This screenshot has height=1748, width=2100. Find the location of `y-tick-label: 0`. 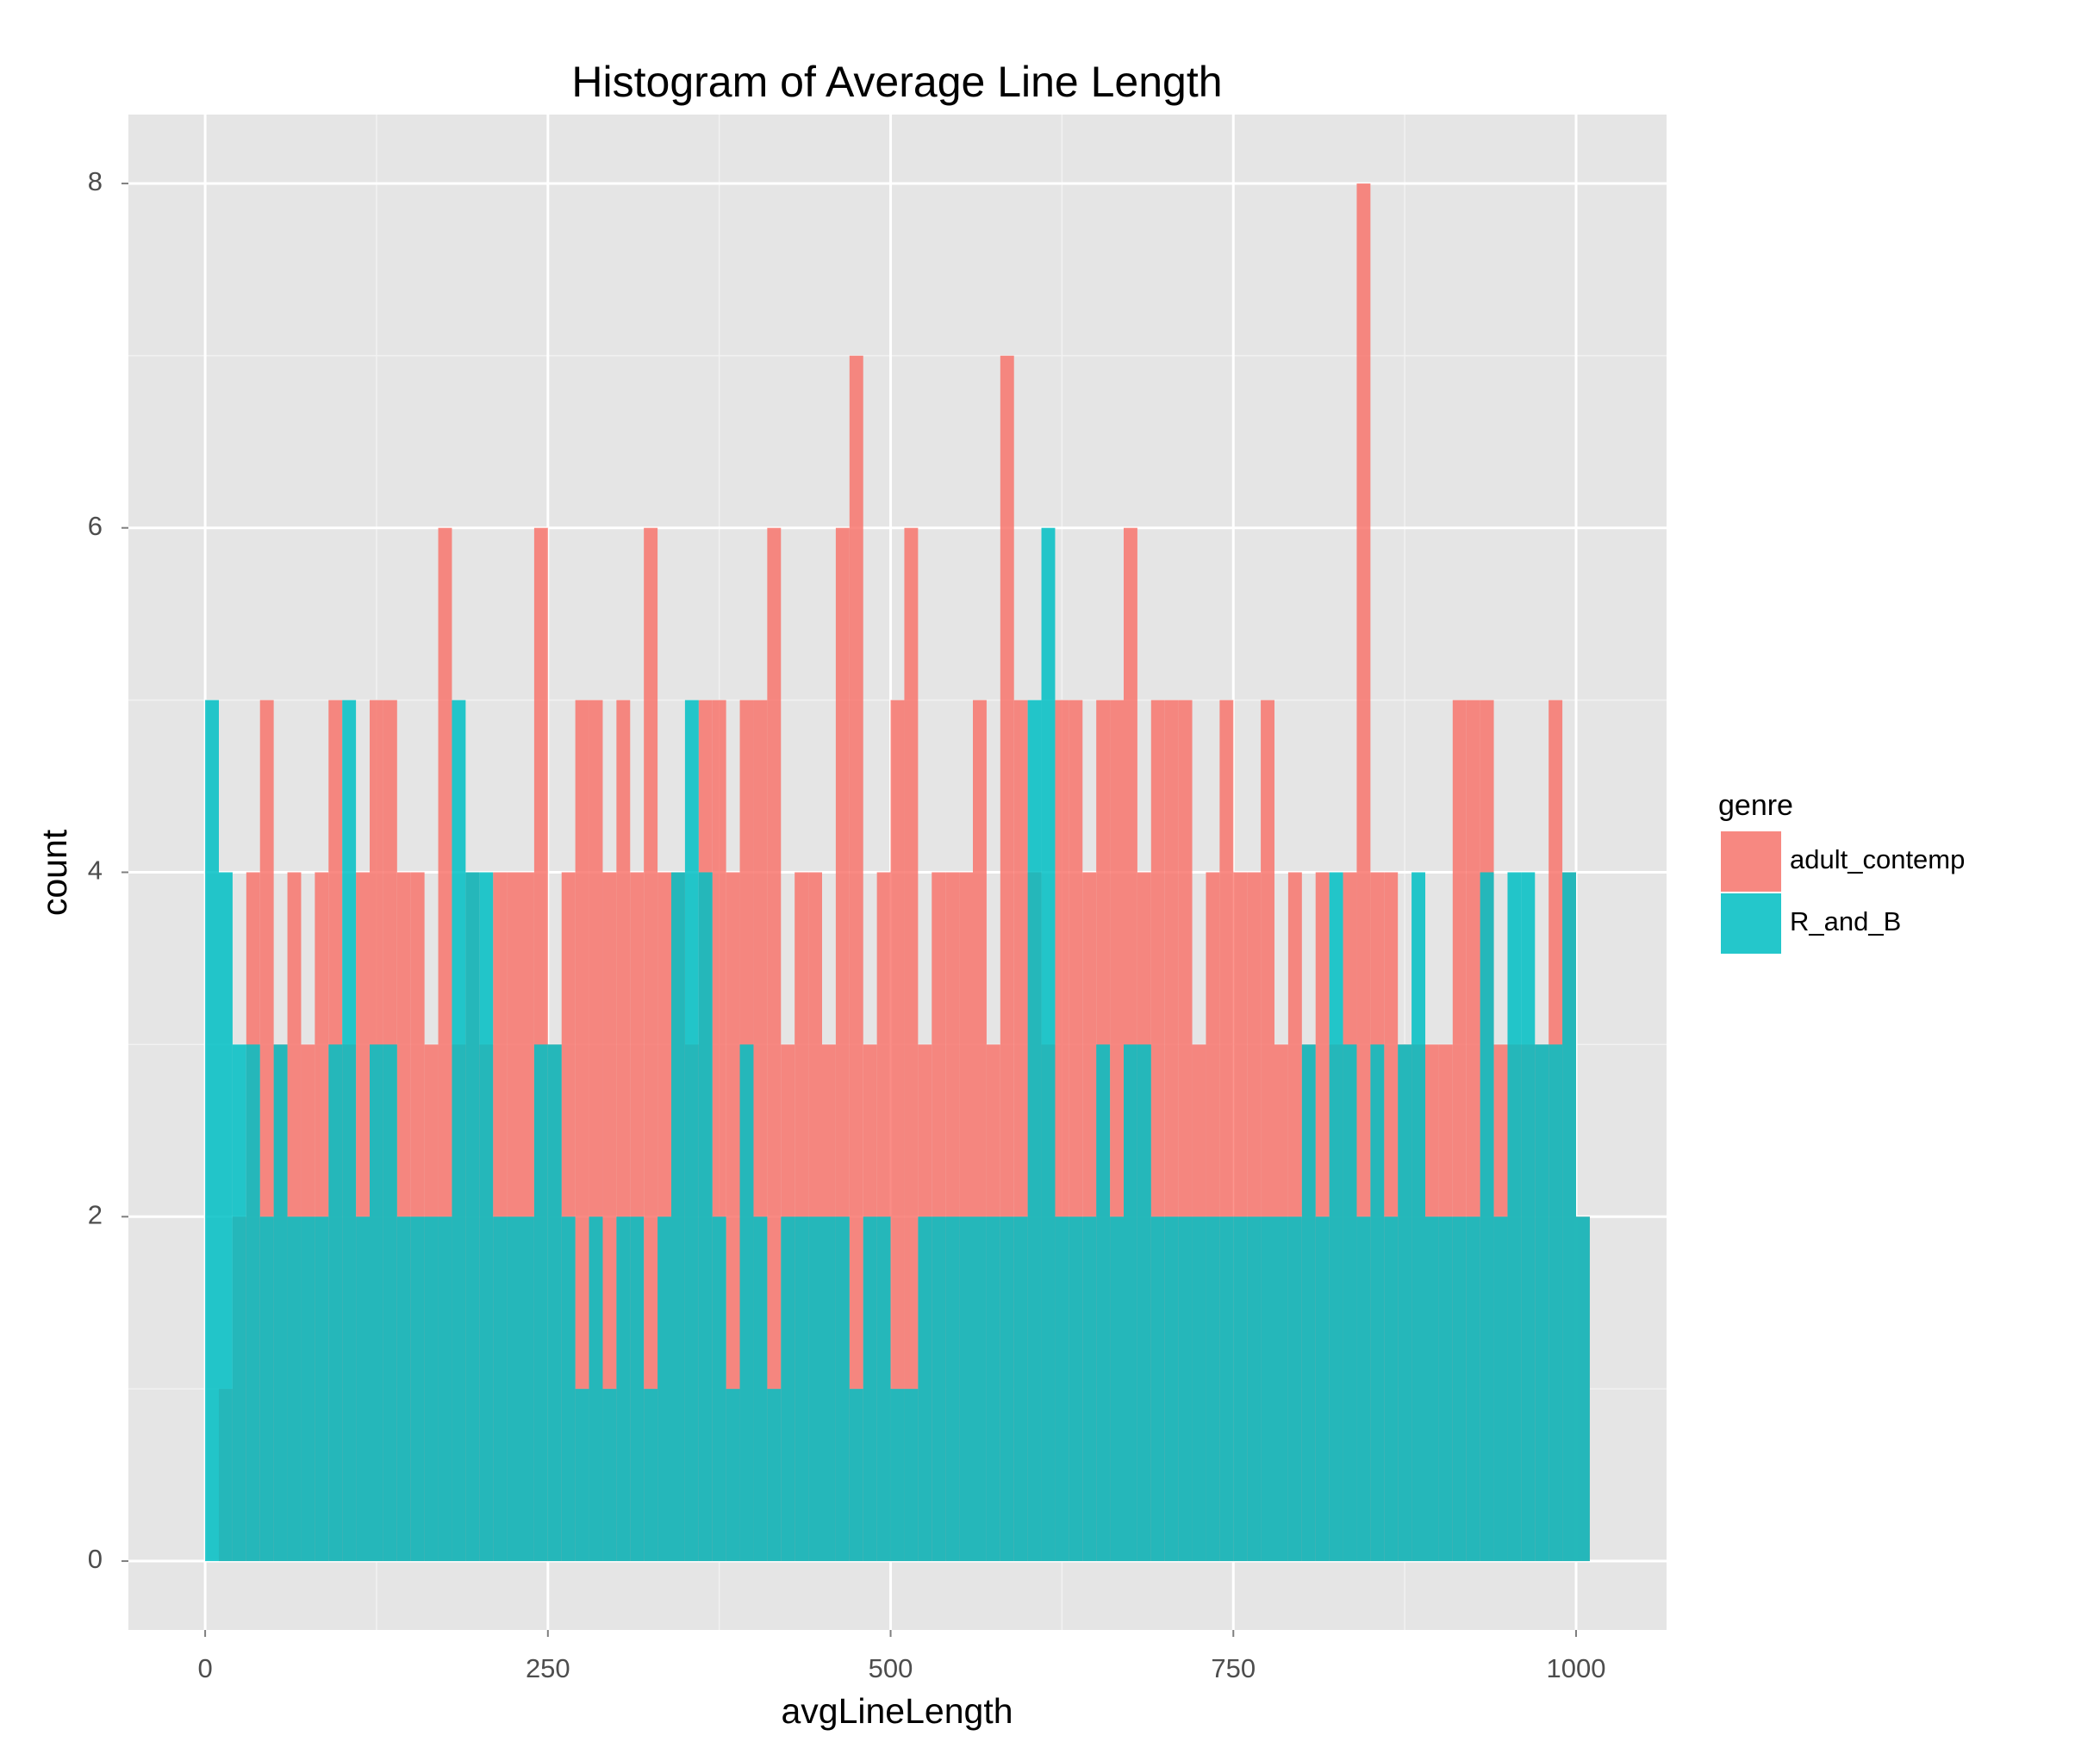

y-tick-label: 0 is located at coordinates (95, 1559).